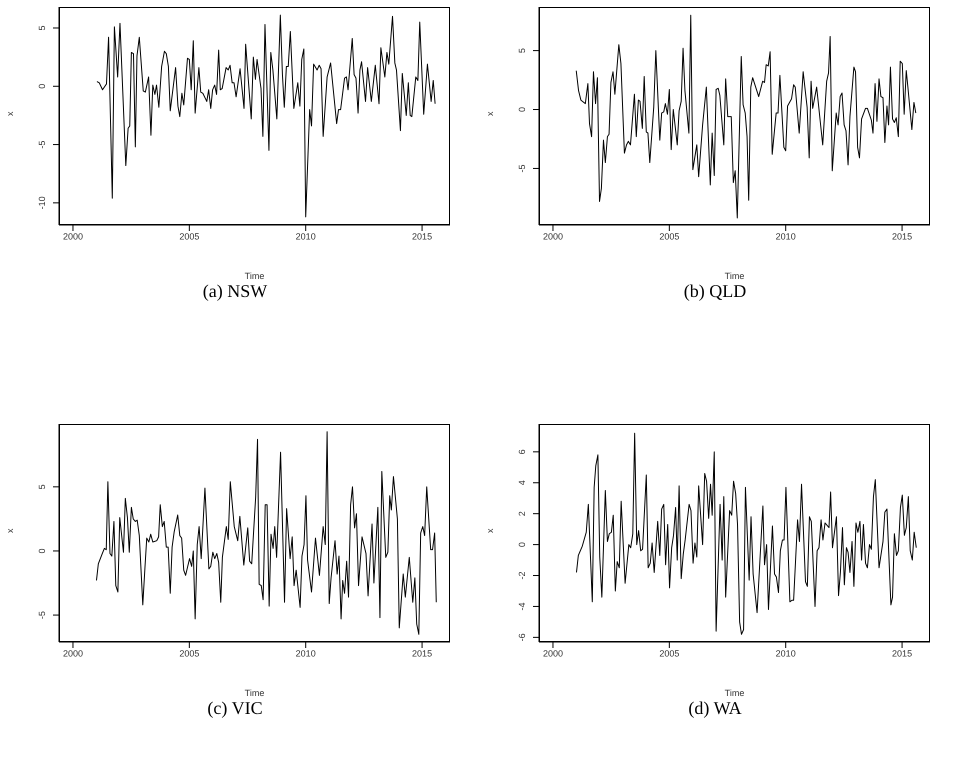 The image size is (960, 776). Describe the element at coordinates (235, 708) in the screenshot. I see `text: (c) VIC` at that location.